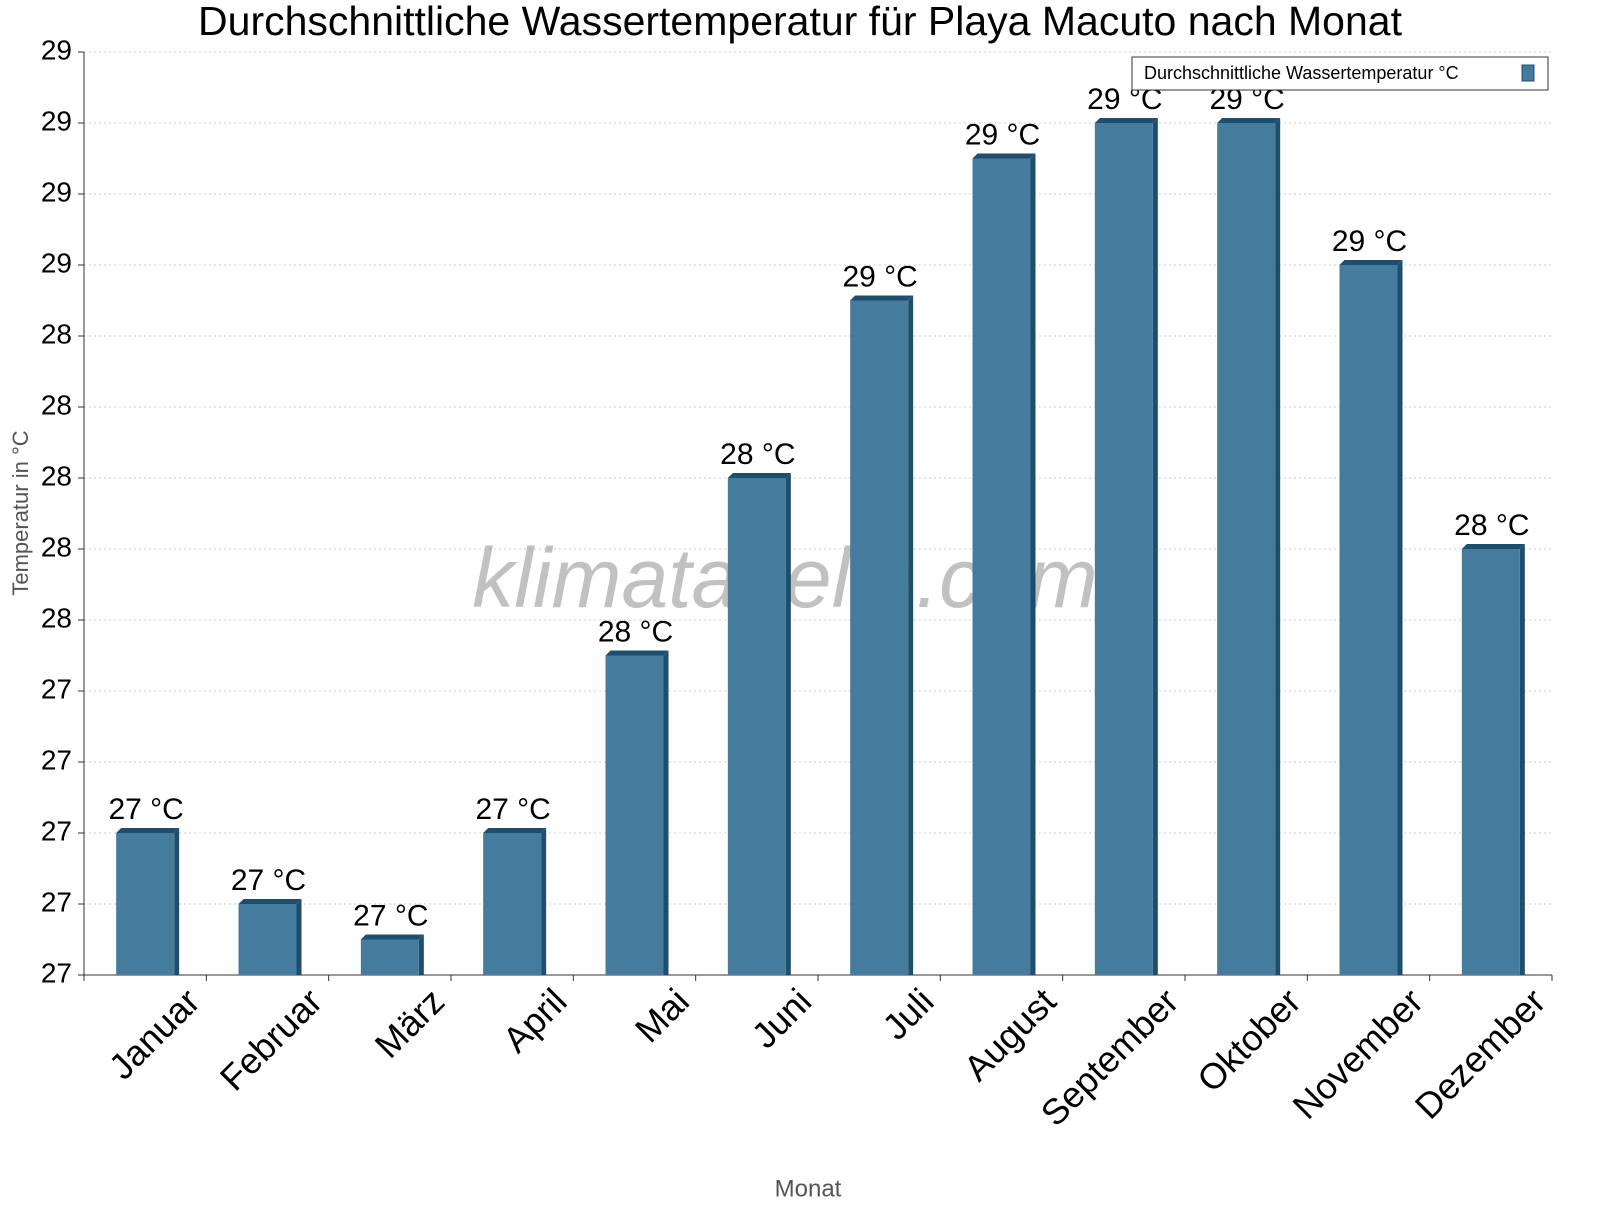 The height and width of the screenshot is (1205, 1600). I want to click on legend-swatch, so click(1528, 73).